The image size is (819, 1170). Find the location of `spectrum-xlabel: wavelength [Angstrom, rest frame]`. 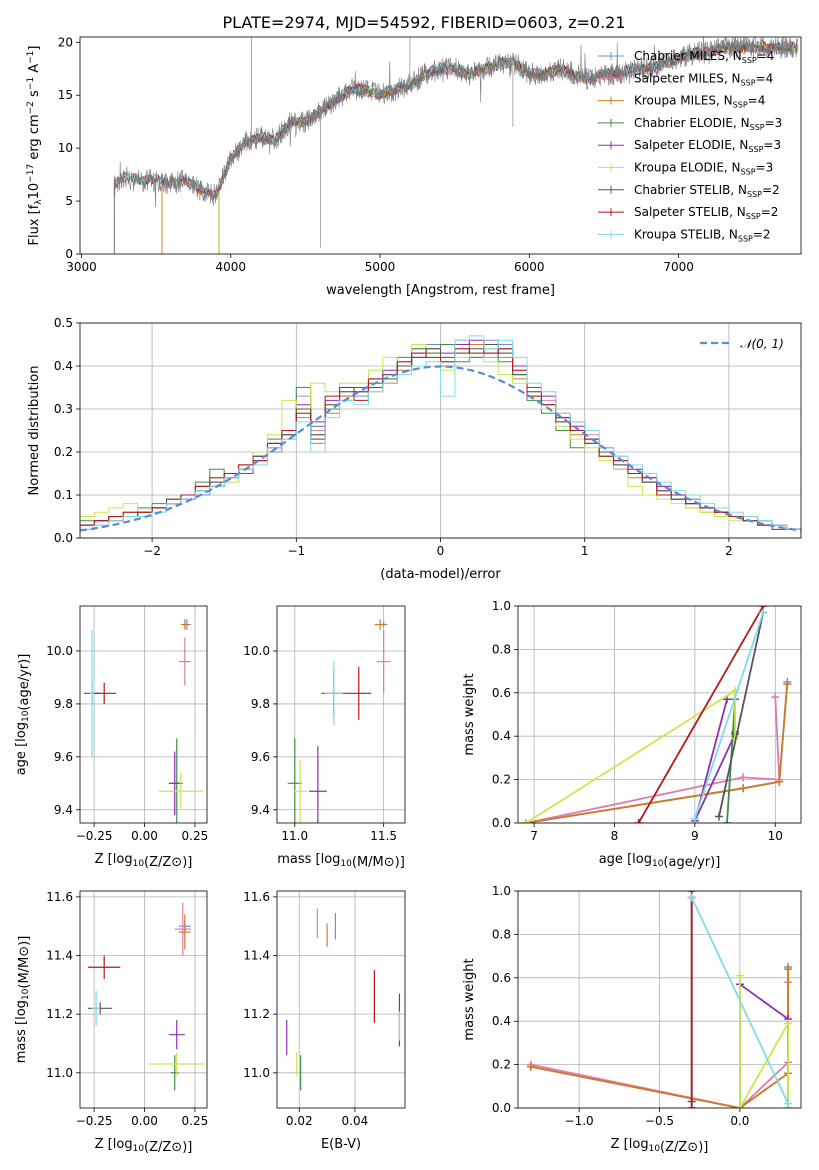

spectrum-xlabel: wavelength [Angstrom, rest frame] is located at coordinates (440, 290).